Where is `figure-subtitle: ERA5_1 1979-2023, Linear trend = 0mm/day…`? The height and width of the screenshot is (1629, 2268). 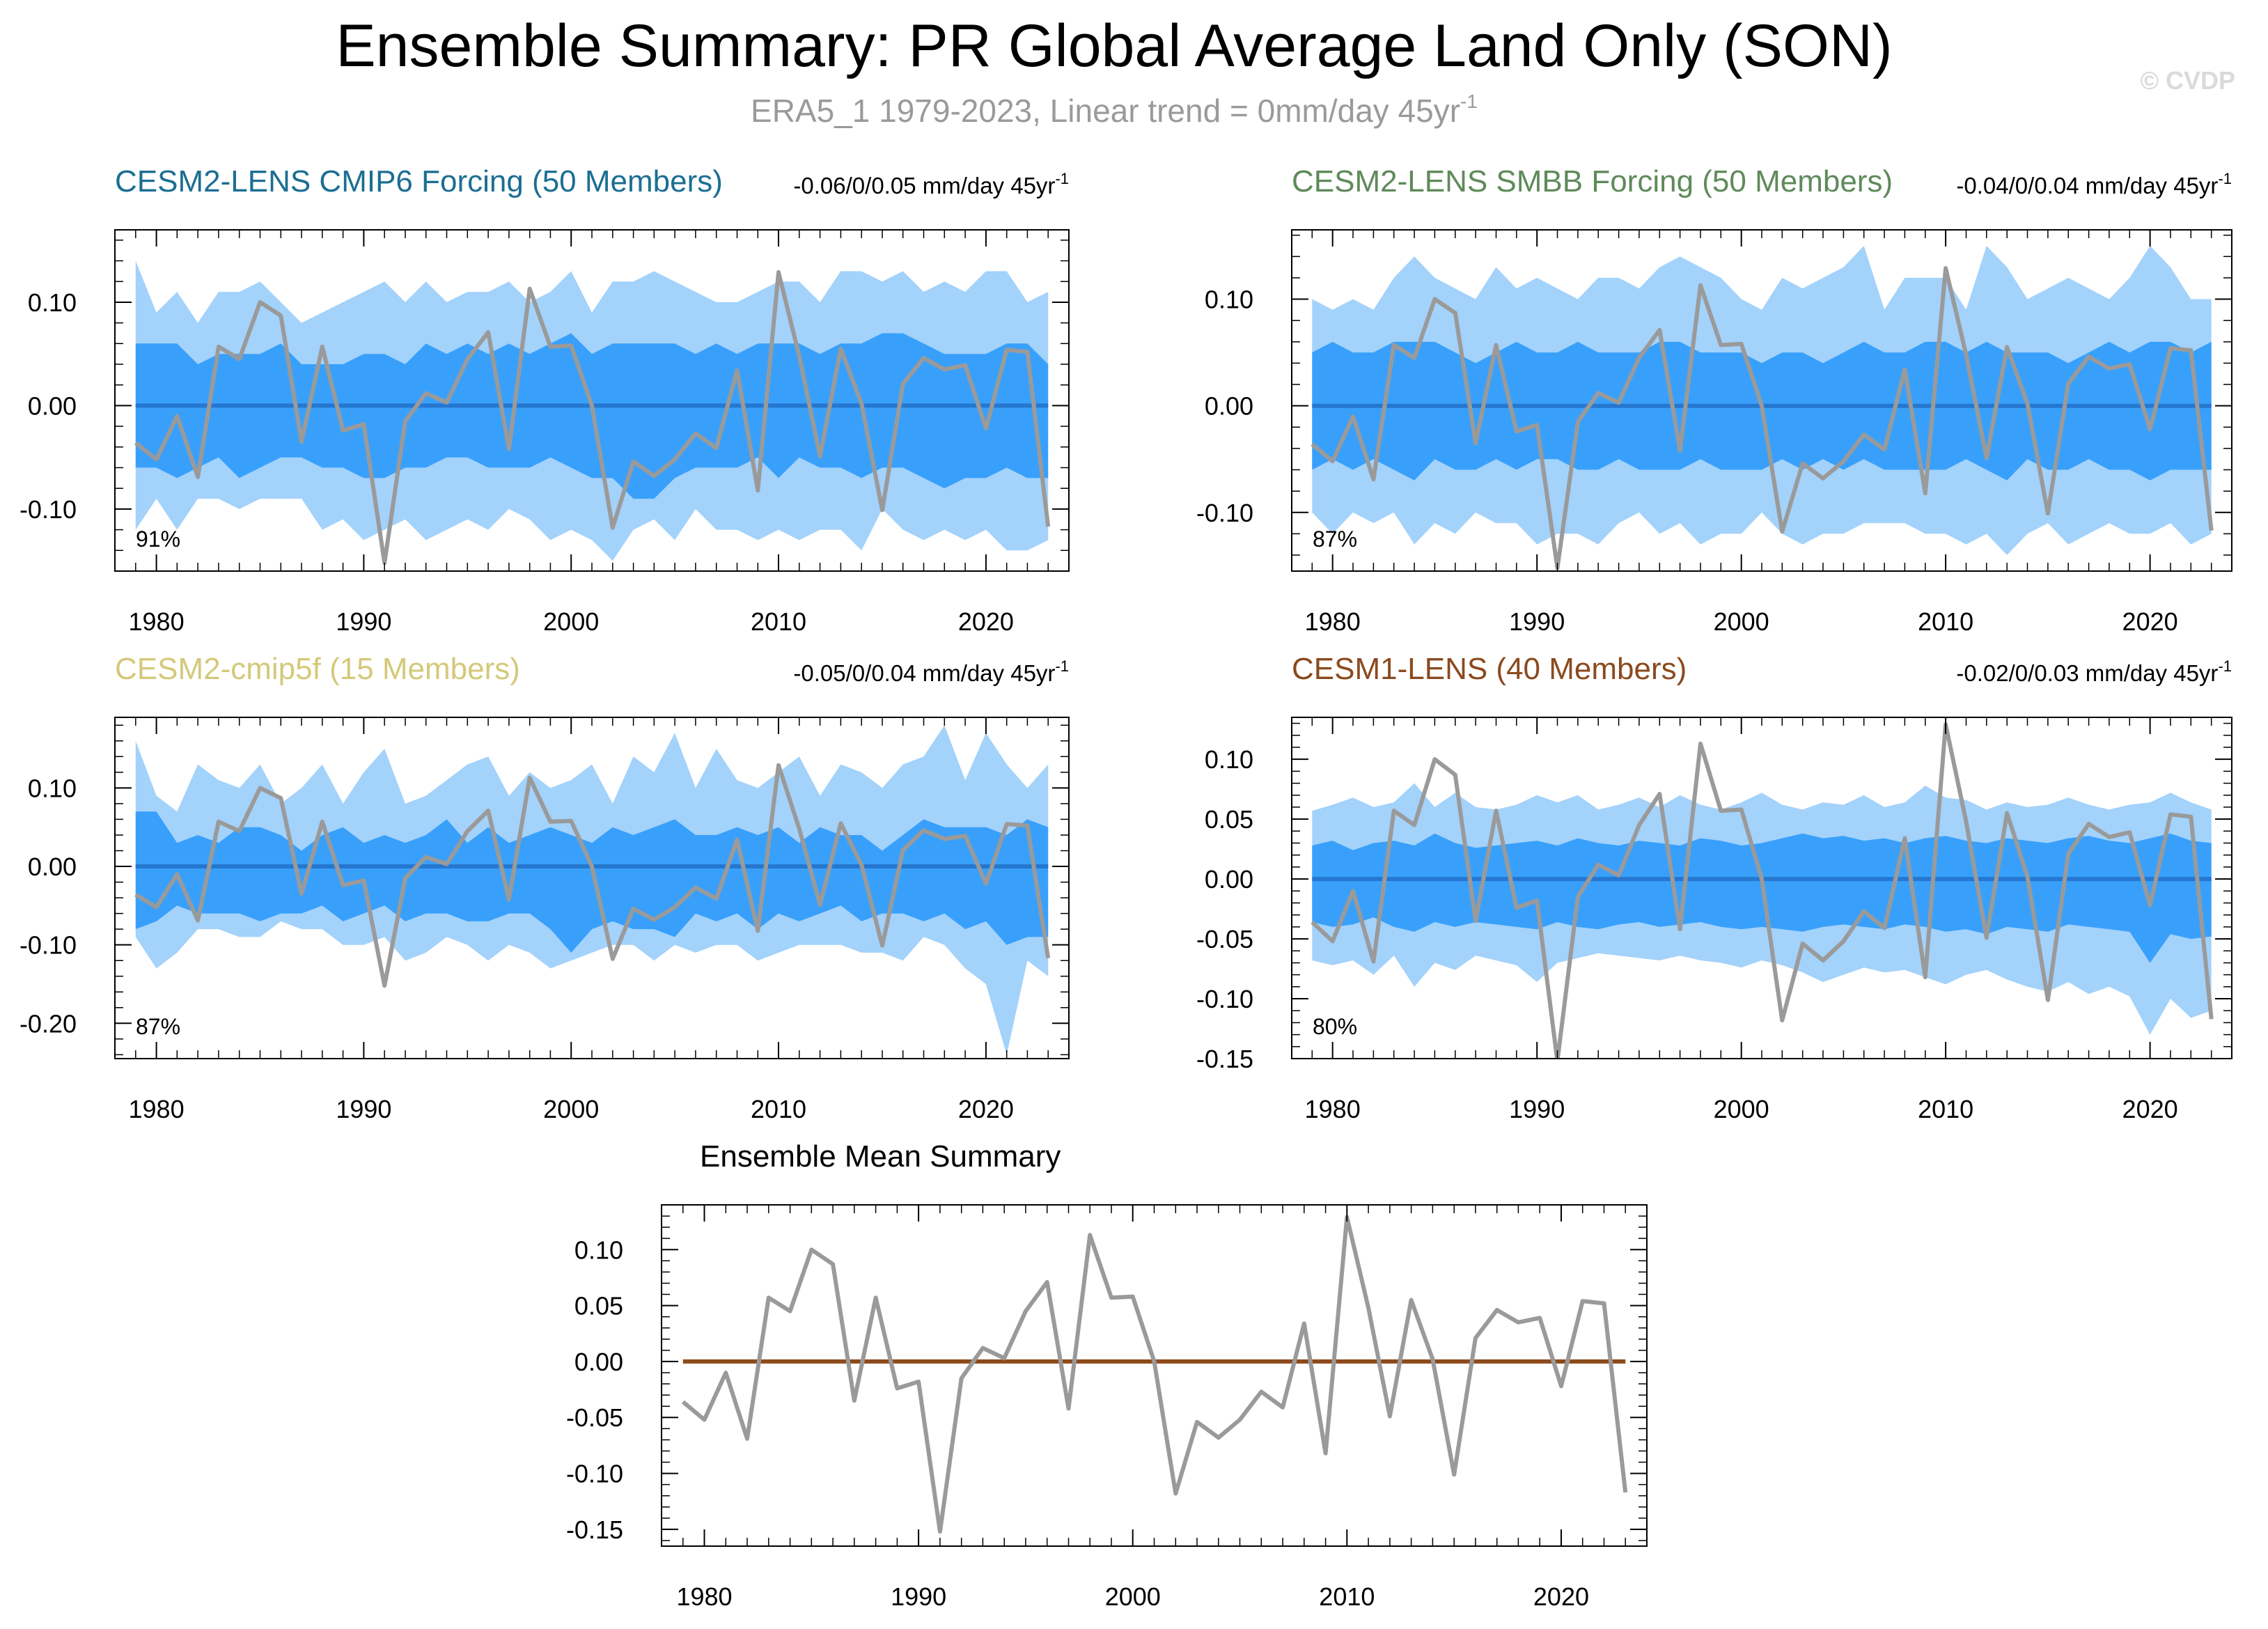 figure-subtitle: ERA5_1 1979-2023, Linear trend = 0mm/day… is located at coordinates (1114, 110).